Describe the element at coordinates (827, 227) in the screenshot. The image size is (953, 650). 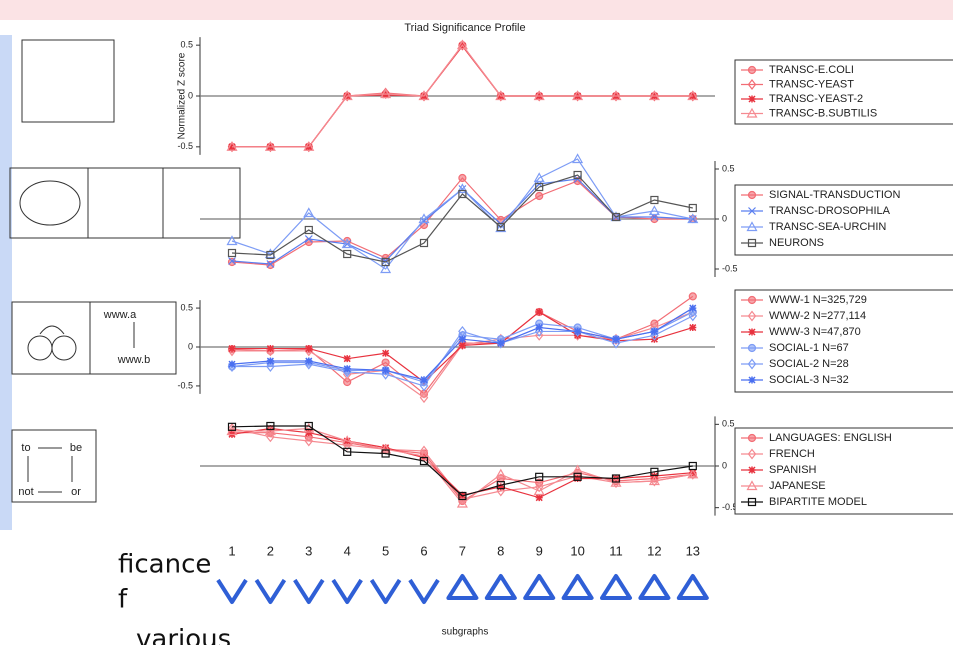
I see `legend-label: TRANSC-SEA-URCHIN` at that location.